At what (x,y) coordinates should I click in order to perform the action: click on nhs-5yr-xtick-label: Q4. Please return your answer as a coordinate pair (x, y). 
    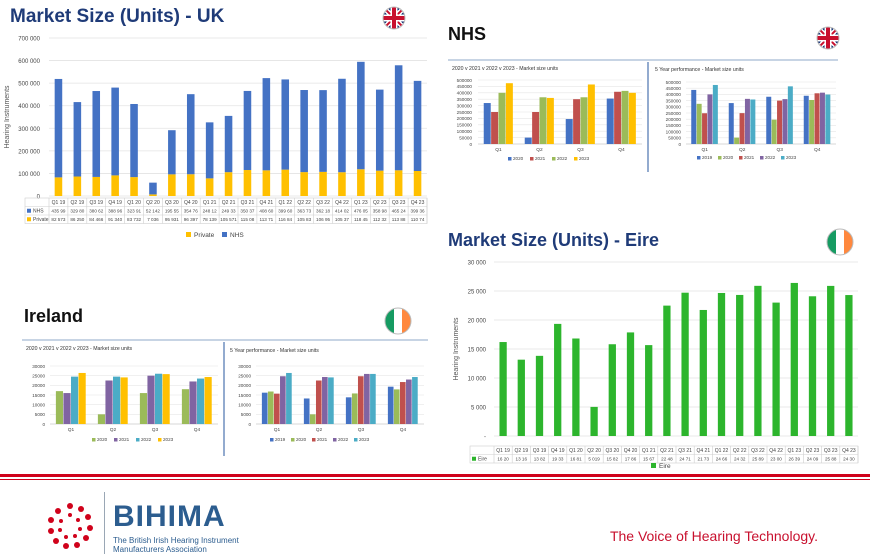
    Looking at the image, I should click on (817, 150).